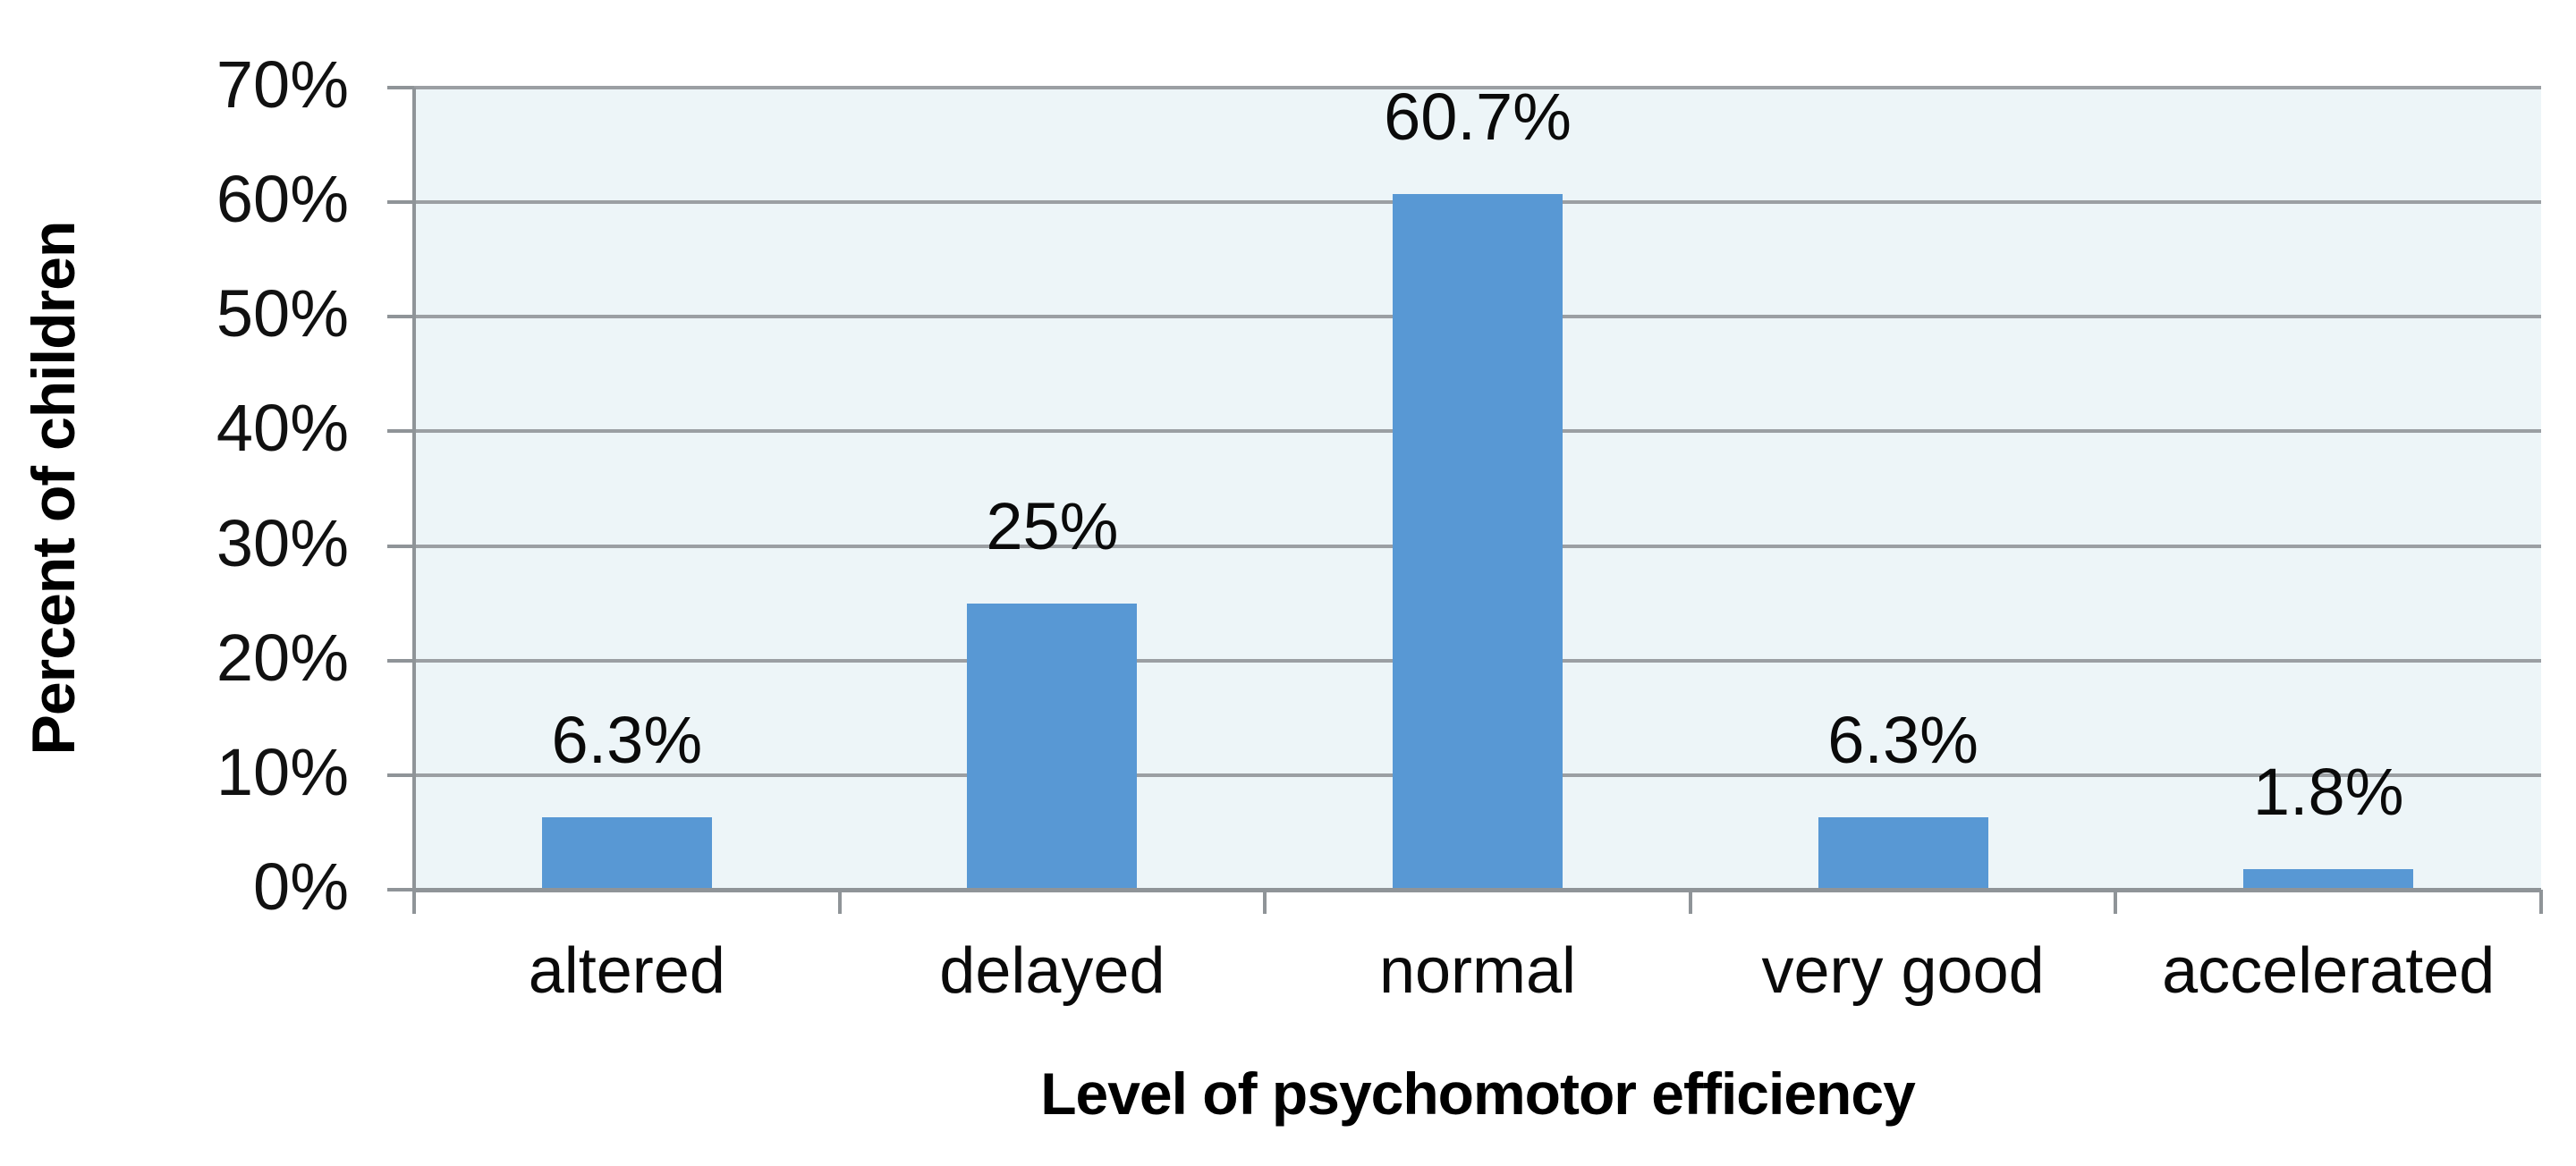 This screenshot has width=2576, height=1166. I want to click on y-tick-40%, so click(400, 431).